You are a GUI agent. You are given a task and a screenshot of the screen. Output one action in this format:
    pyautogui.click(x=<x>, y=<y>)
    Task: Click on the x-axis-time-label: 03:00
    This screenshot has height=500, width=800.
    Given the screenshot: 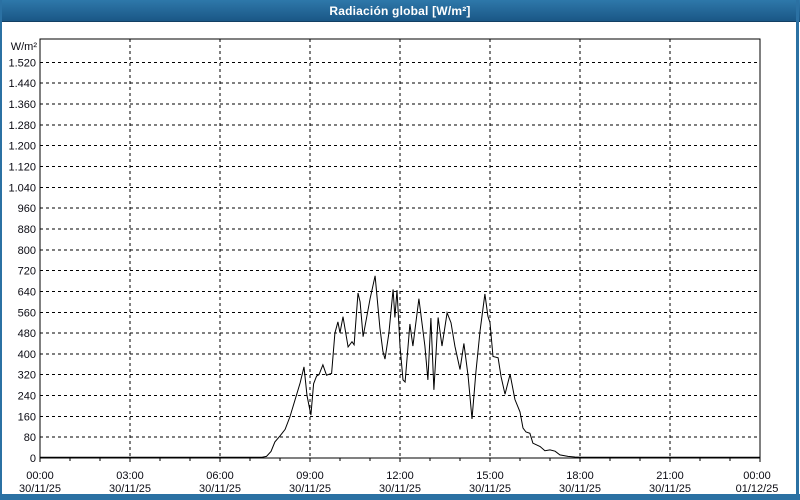 What is the action you would take?
    pyautogui.click(x=130, y=476)
    